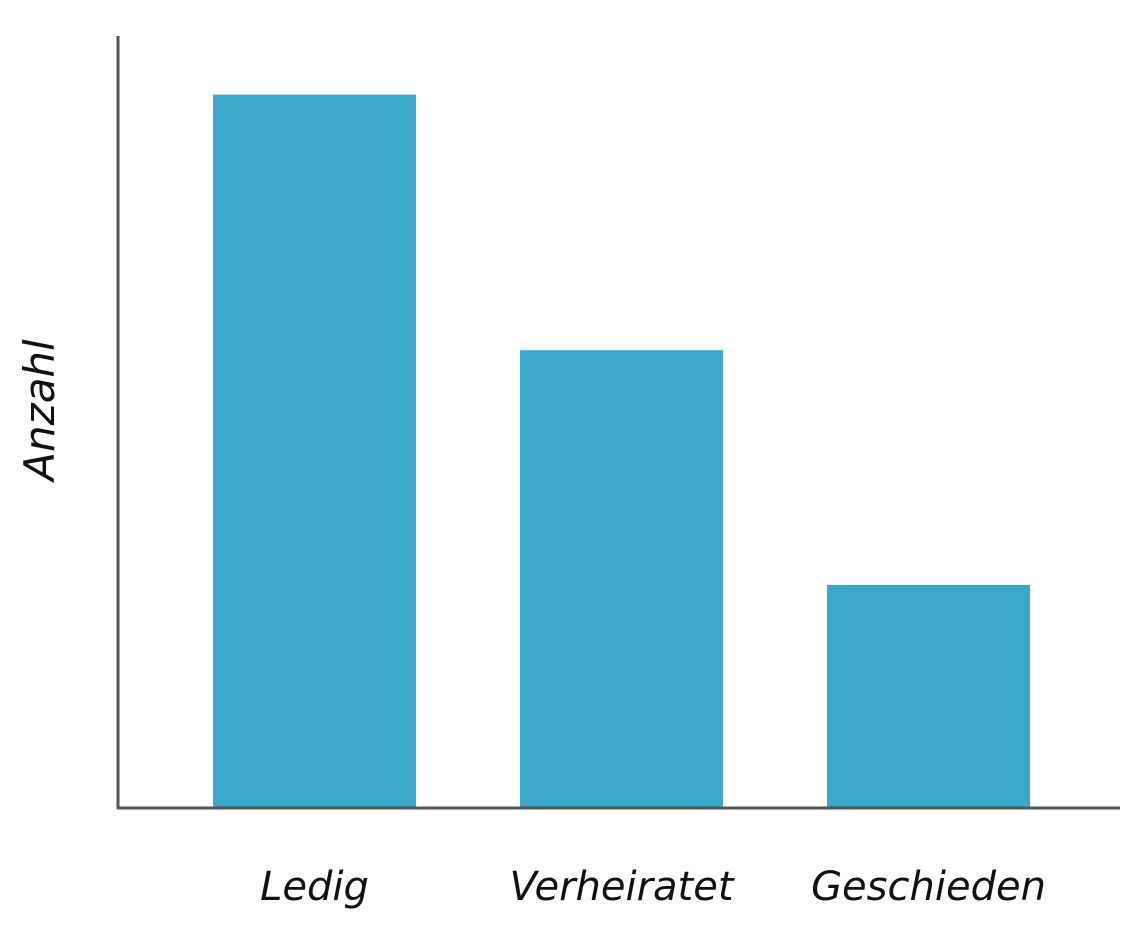 This screenshot has height=928, width=1136. What do you see at coordinates (314, 451) in the screenshot?
I see `bar-ledig` at bounding box center [314, 451].